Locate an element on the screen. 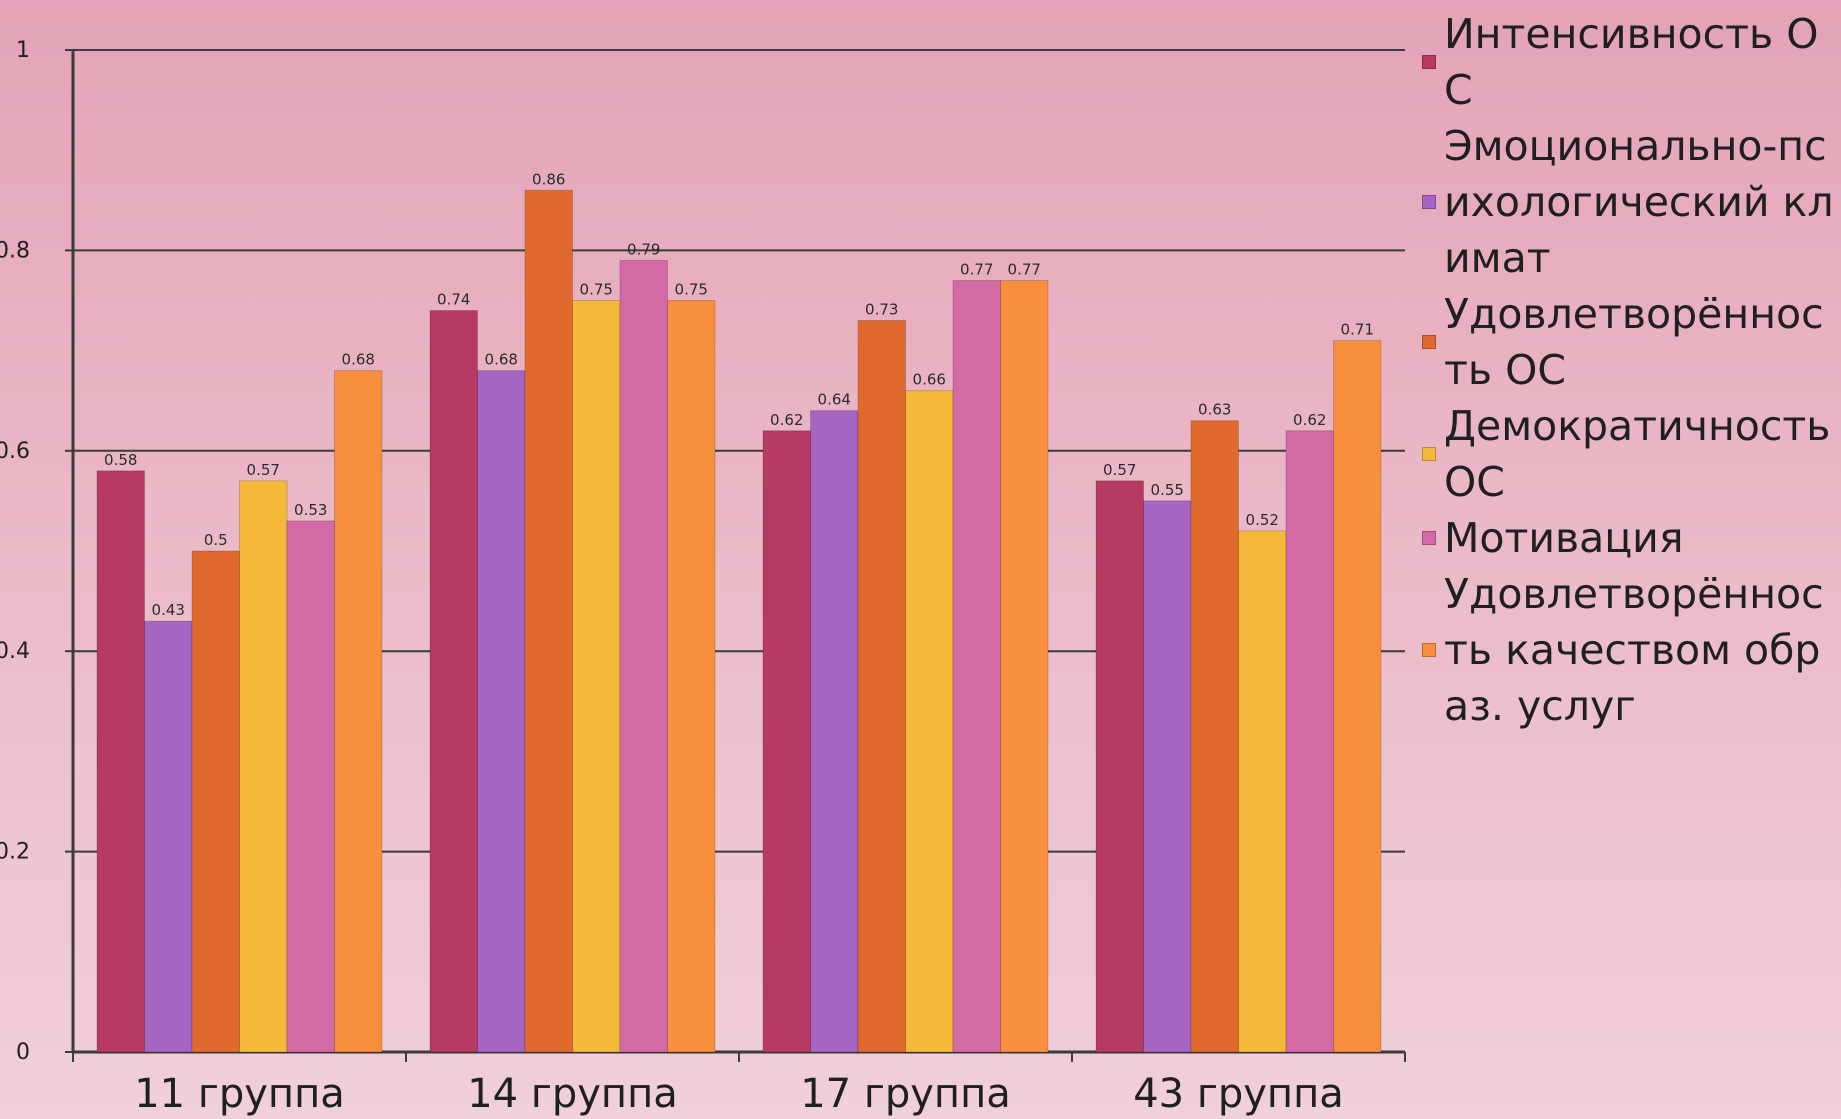  x-tick-label: 17 группа is located at coordinates (905, 1094).